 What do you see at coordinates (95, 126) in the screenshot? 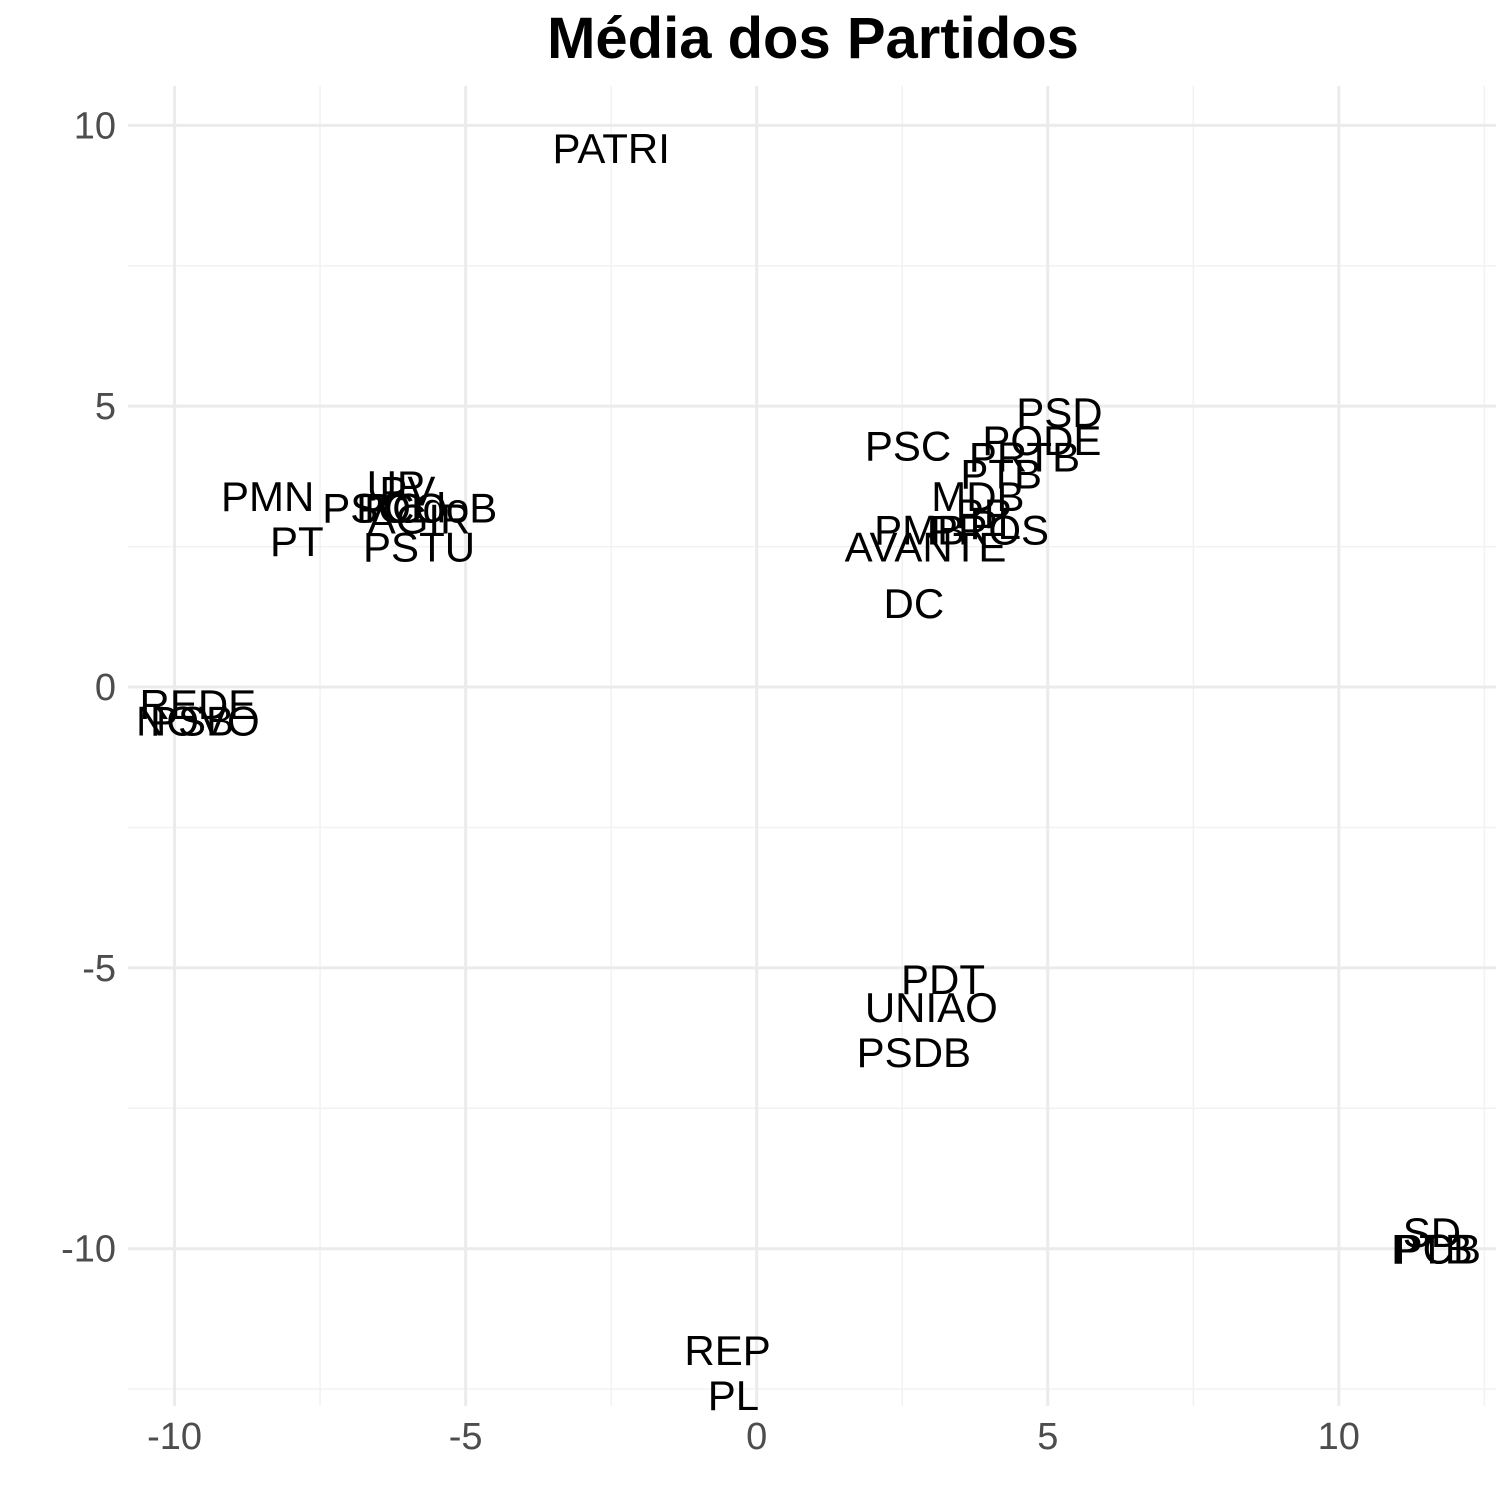
I see `y-tick-label: 10` at bounding box center [95, 126].